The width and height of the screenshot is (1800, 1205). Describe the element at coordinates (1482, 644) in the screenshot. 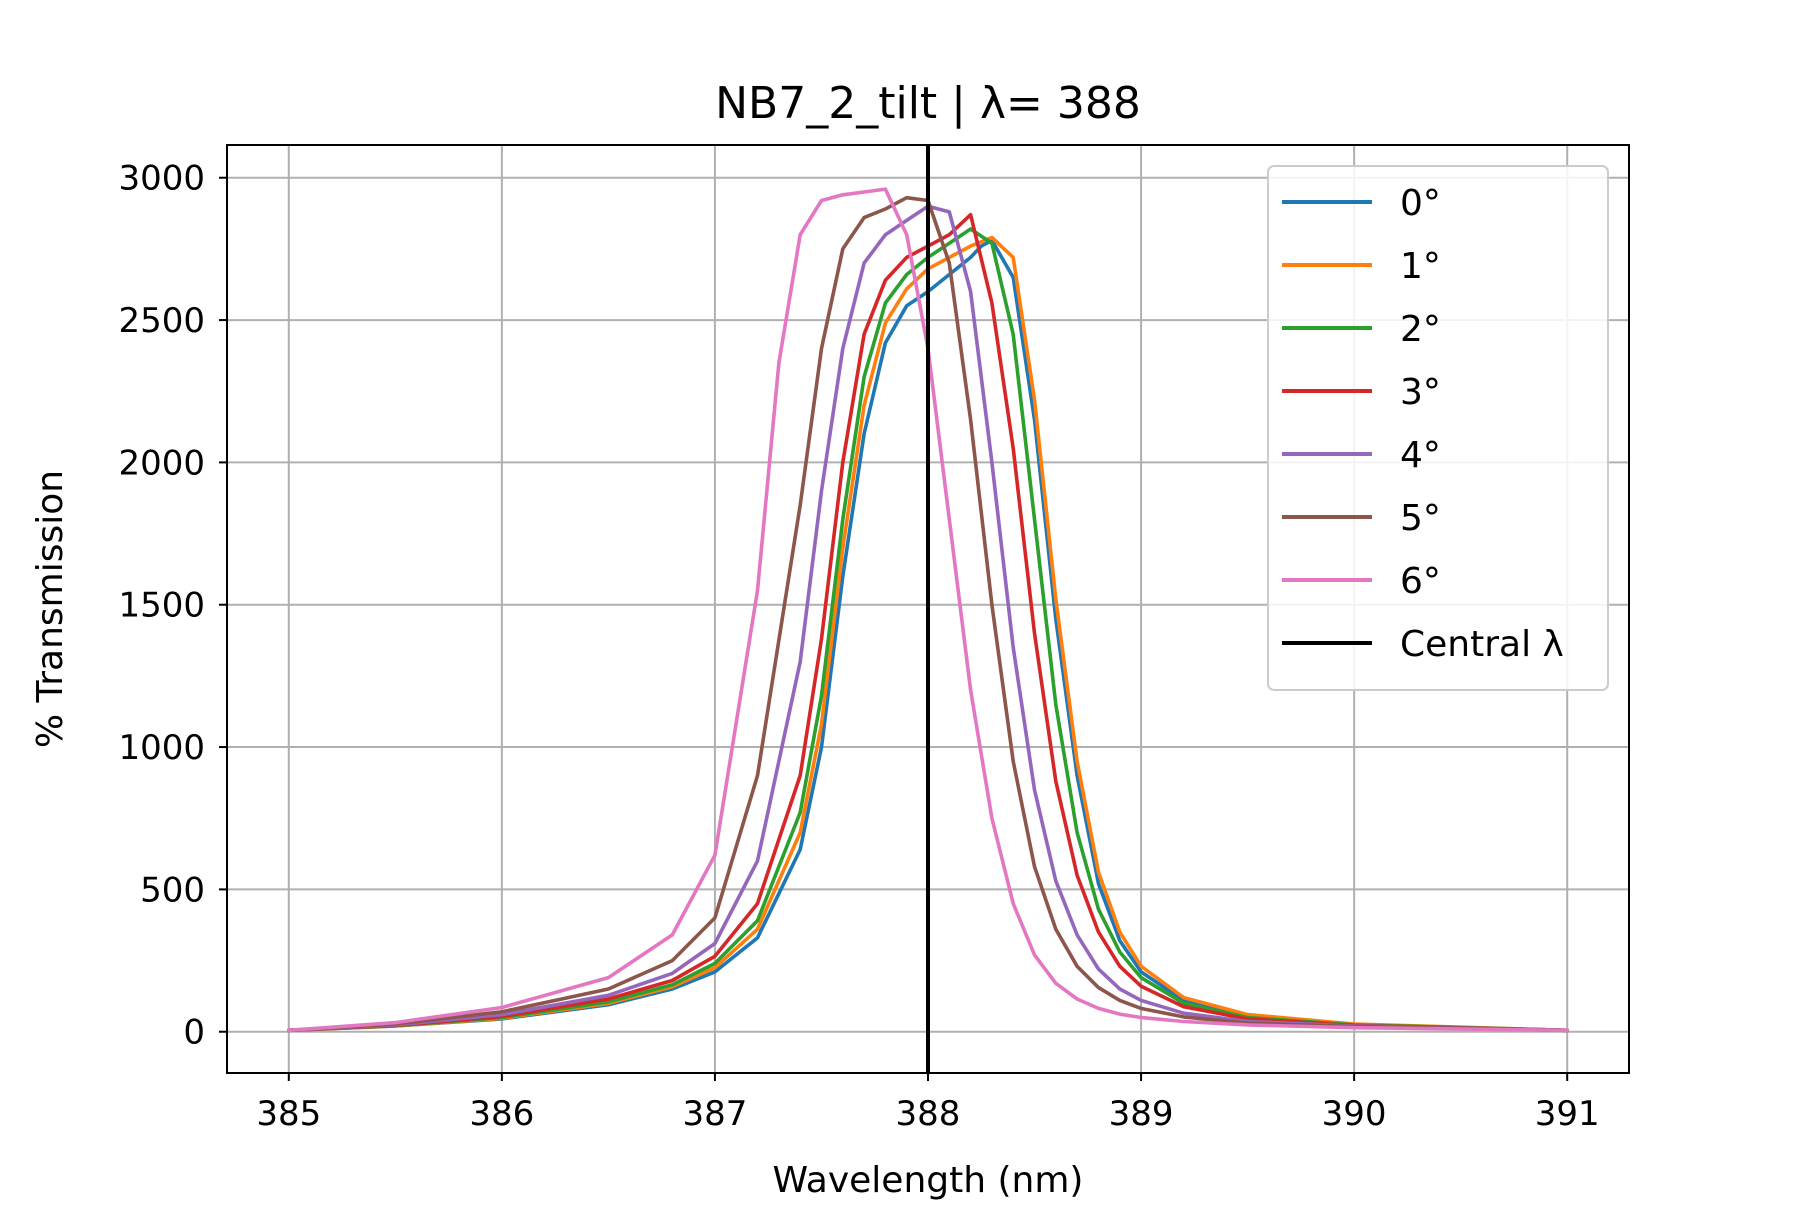

I see `legend-label-7: Central λ` at that location.